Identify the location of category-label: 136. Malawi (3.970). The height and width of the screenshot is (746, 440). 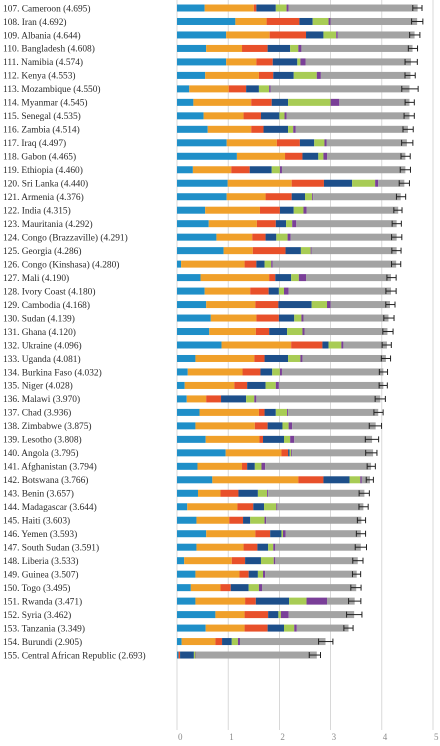
(41, 399).